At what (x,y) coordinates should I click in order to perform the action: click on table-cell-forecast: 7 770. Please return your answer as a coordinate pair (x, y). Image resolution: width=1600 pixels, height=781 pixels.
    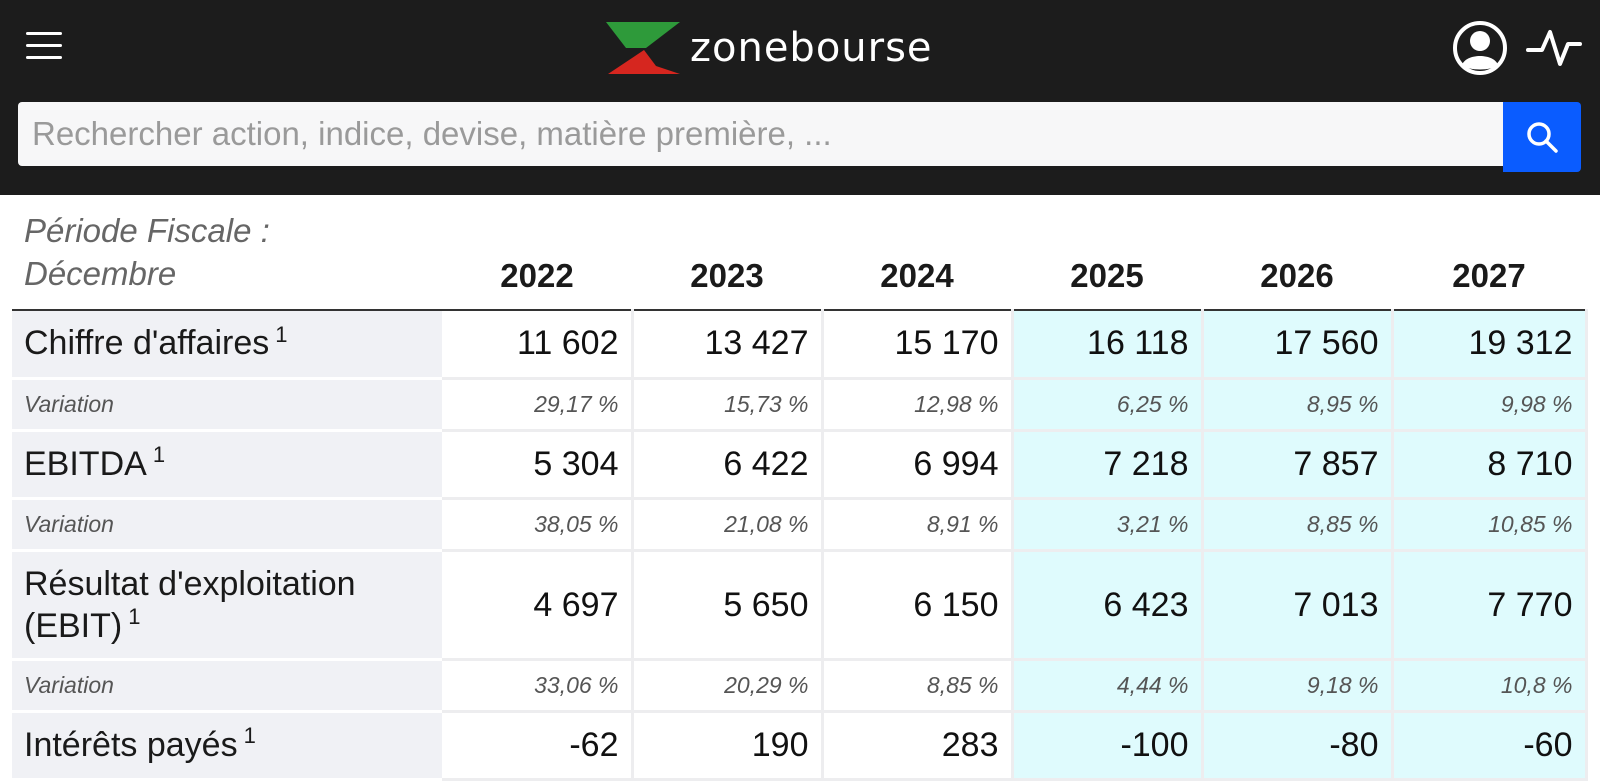
    Looking at the image, I should click on (1490, 605).